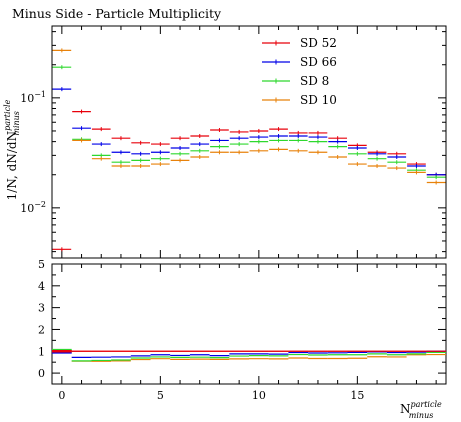 This screenshot has height=422, width=461. I want to click on legend-label: SD 8, so click(314, 81).